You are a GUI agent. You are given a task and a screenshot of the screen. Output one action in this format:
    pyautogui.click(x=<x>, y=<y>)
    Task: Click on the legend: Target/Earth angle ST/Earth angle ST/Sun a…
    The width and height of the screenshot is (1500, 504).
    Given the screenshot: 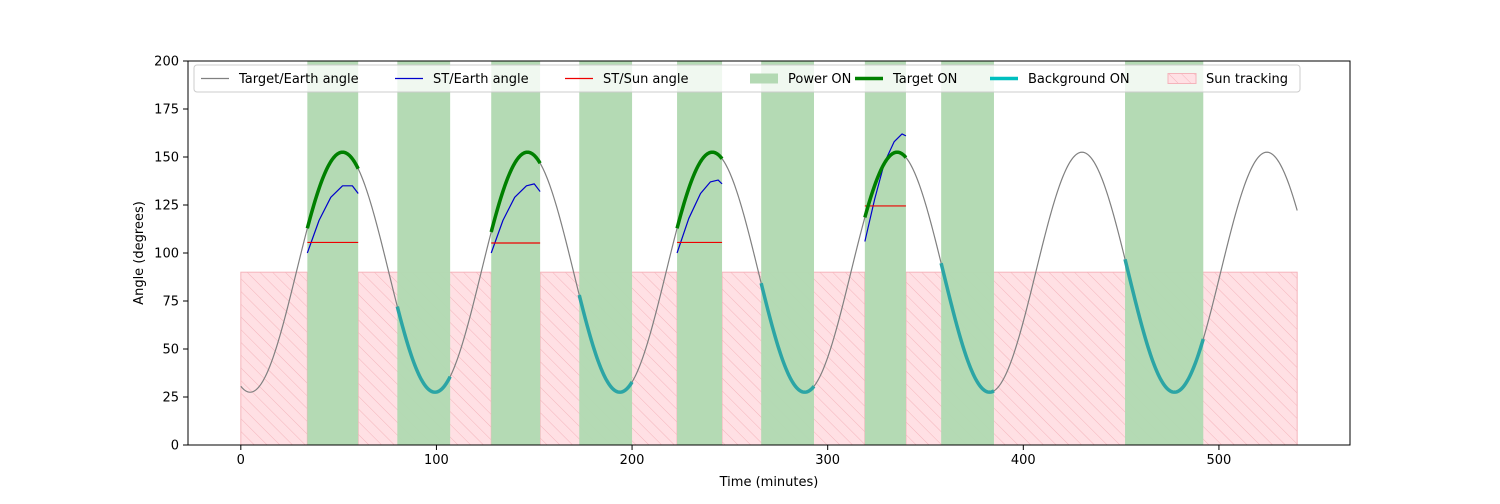 What is the action you would take?
    pyautogui.click(x=747, y=78)
    